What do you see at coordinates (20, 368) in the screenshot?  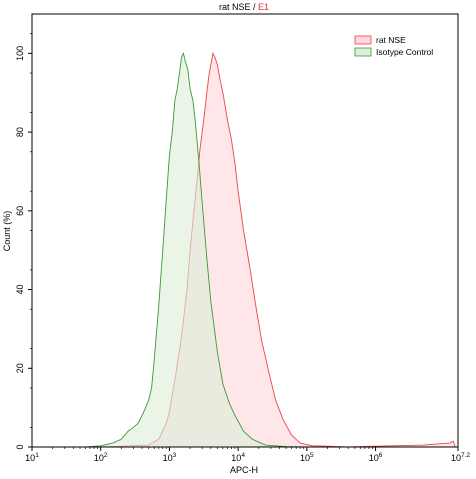 I see `y-tick-label: 20` at bounding box center [20, 368].